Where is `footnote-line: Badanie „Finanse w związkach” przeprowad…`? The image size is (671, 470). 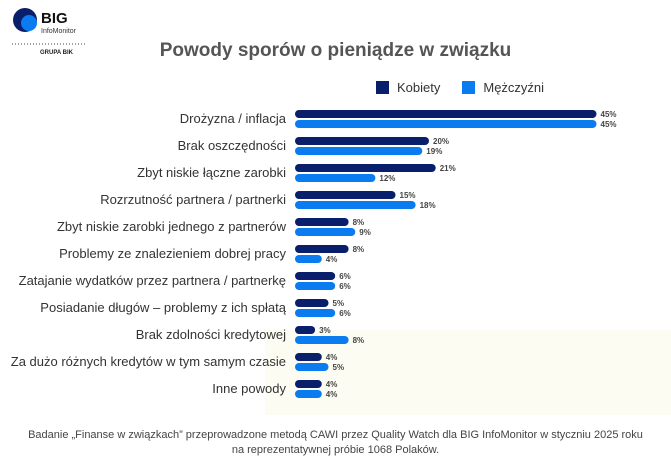
footnote-line: Badanie „Finanse w związkach” przeprowad… is located at coordinates (335, 435).